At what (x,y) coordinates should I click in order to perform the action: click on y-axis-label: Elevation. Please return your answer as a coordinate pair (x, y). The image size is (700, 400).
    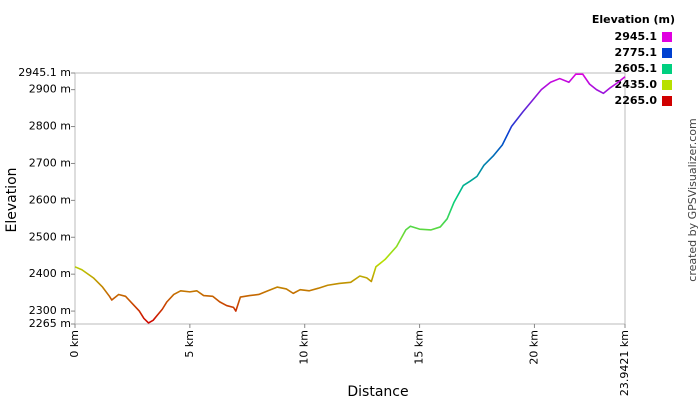
    Looking at the image, I should click on (12, 199).